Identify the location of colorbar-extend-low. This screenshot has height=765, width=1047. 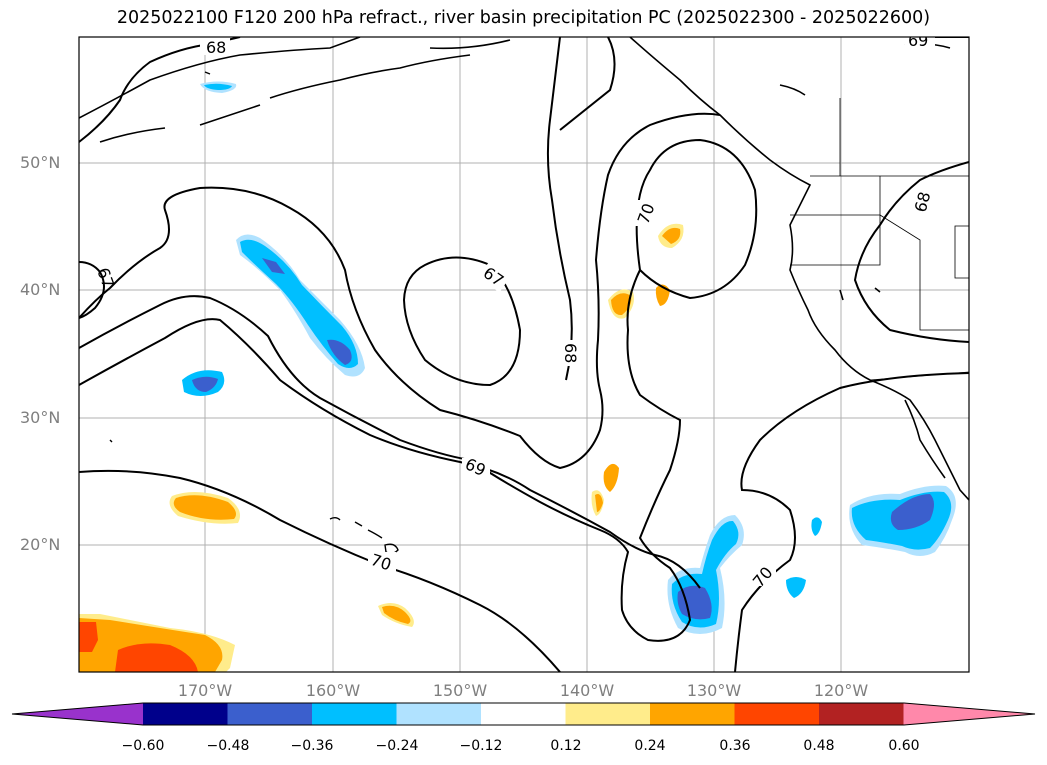
(77, 714).